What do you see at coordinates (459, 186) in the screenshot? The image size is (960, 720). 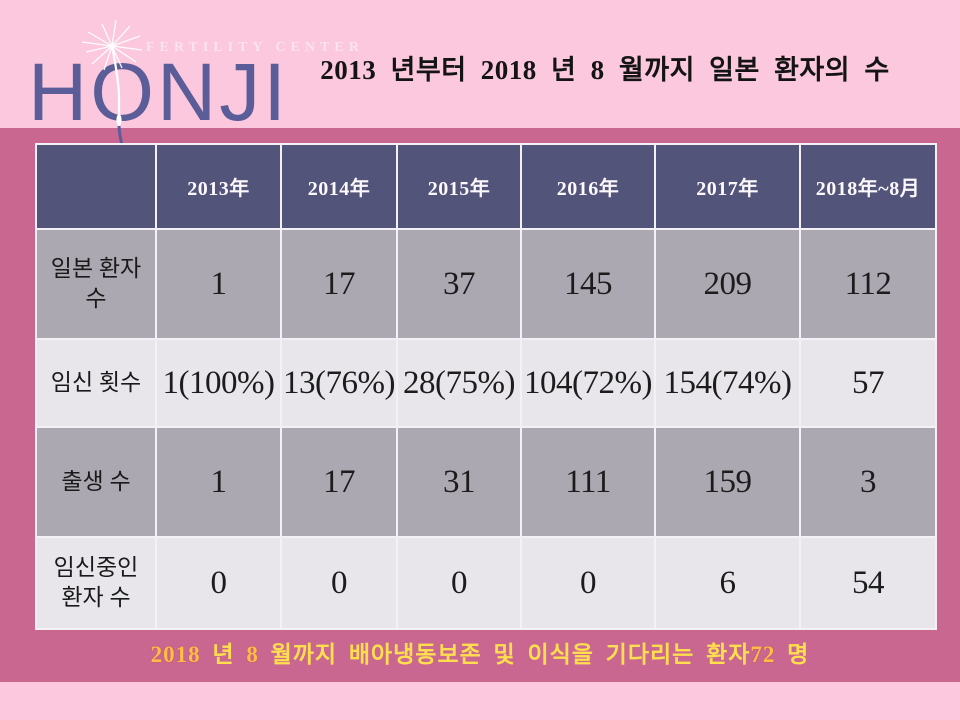 I see `header-cell-2015: 2015年` at bounding box center [459, 186].